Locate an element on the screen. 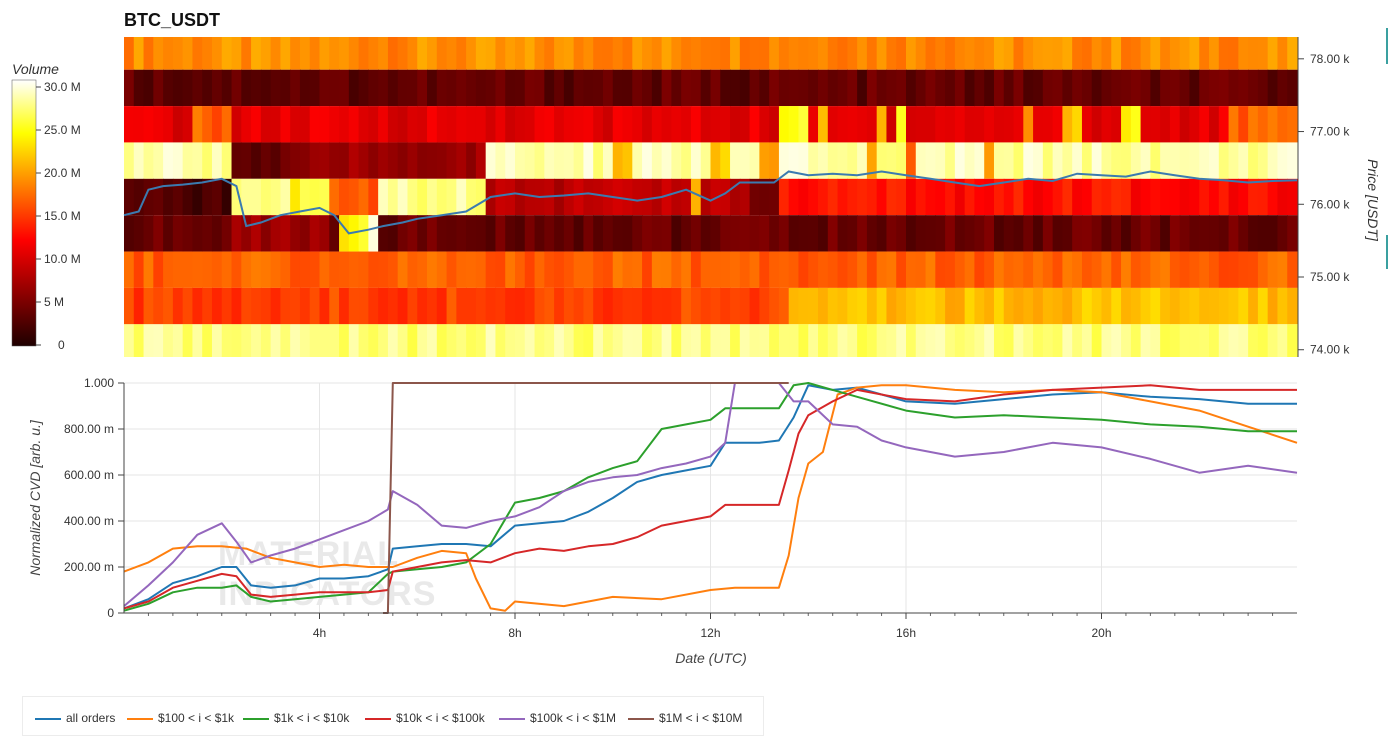  legend-label: $1k < i < $10k is located at coordinates (312, 718).